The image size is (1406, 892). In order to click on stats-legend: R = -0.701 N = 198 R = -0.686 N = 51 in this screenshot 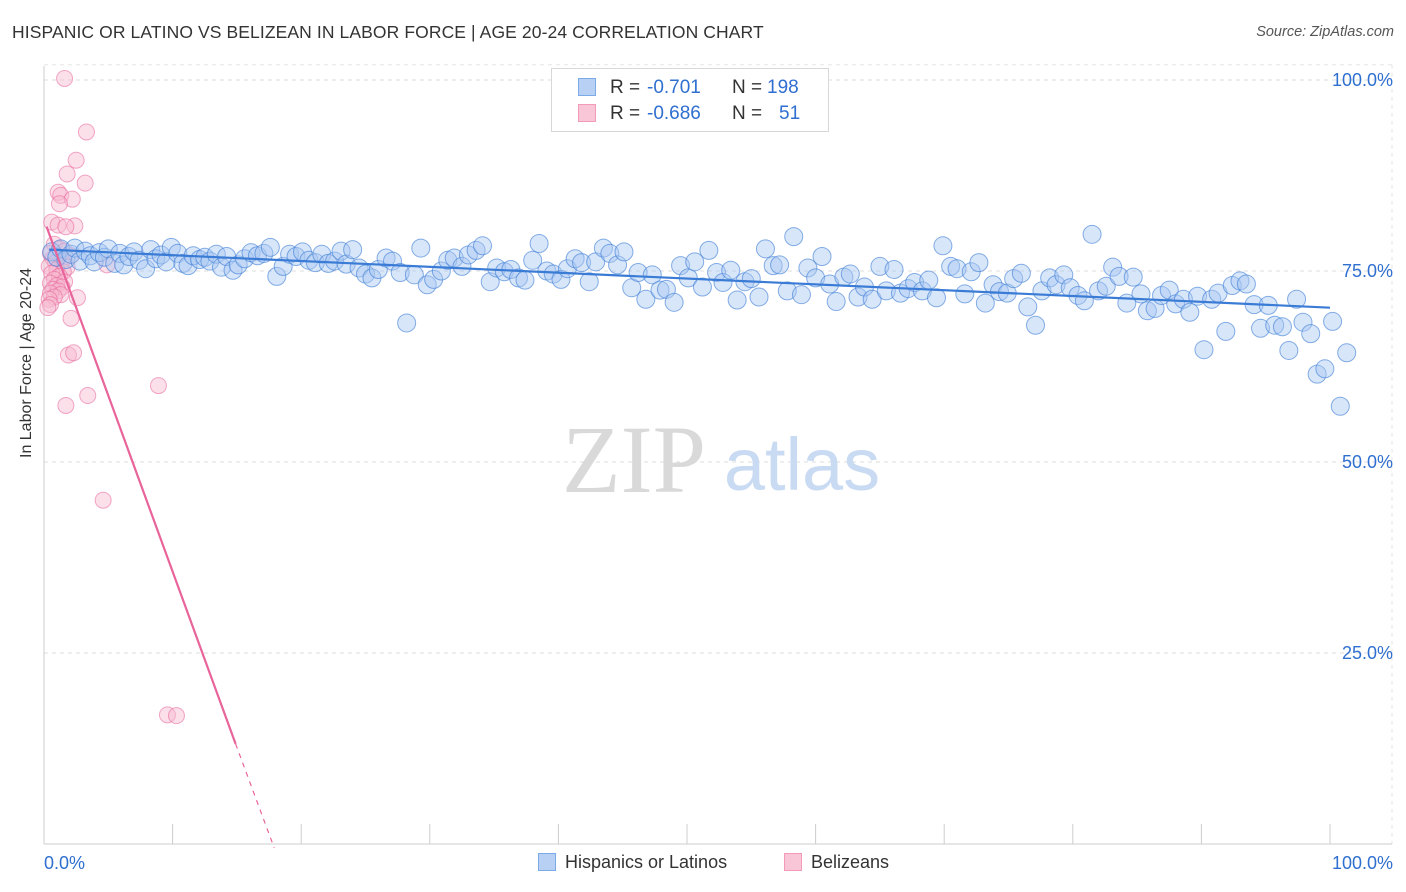, I will do `click(690, 100)`.